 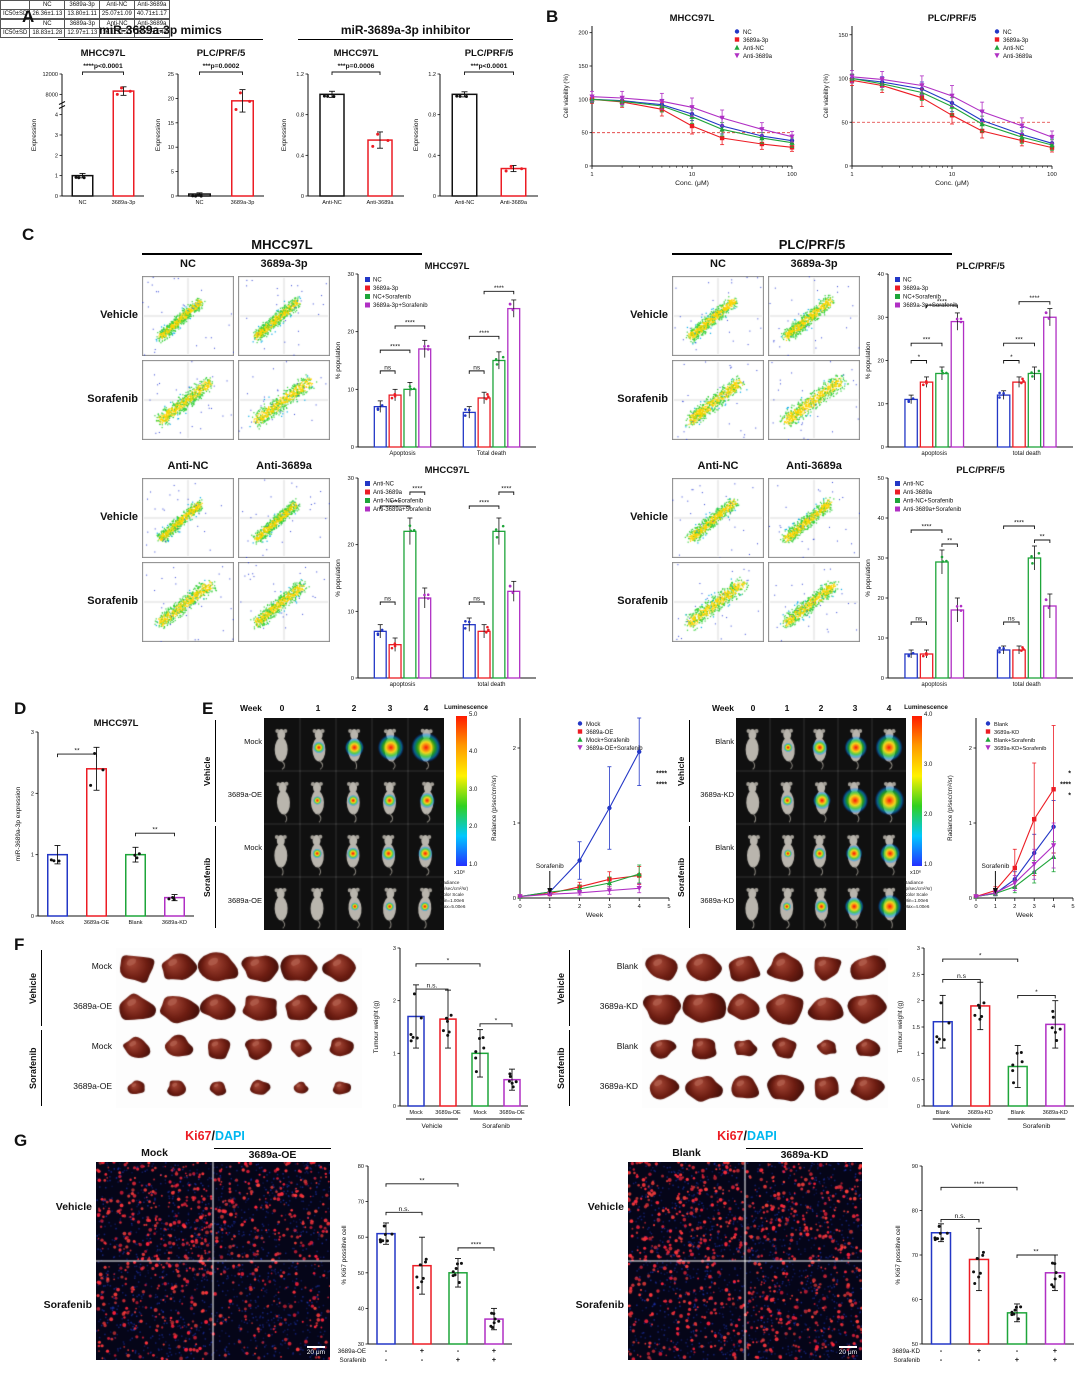 What do you see at coordinates (847, 1351) in the screenshot?
I see `scale-bar: 20 μm` at bounding box center [847, 1351].